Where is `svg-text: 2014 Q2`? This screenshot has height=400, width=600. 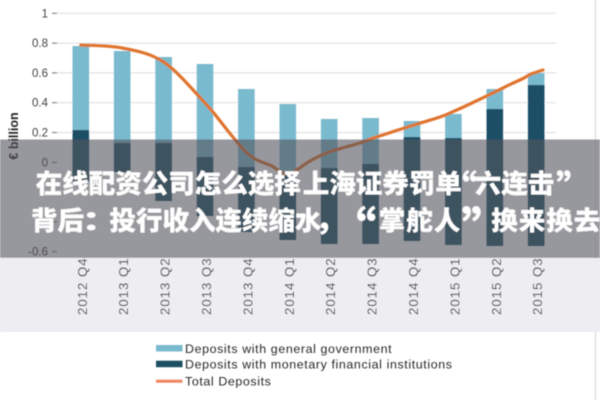
svg-text: 2014 Q2 is located at coordinates (330, 286).